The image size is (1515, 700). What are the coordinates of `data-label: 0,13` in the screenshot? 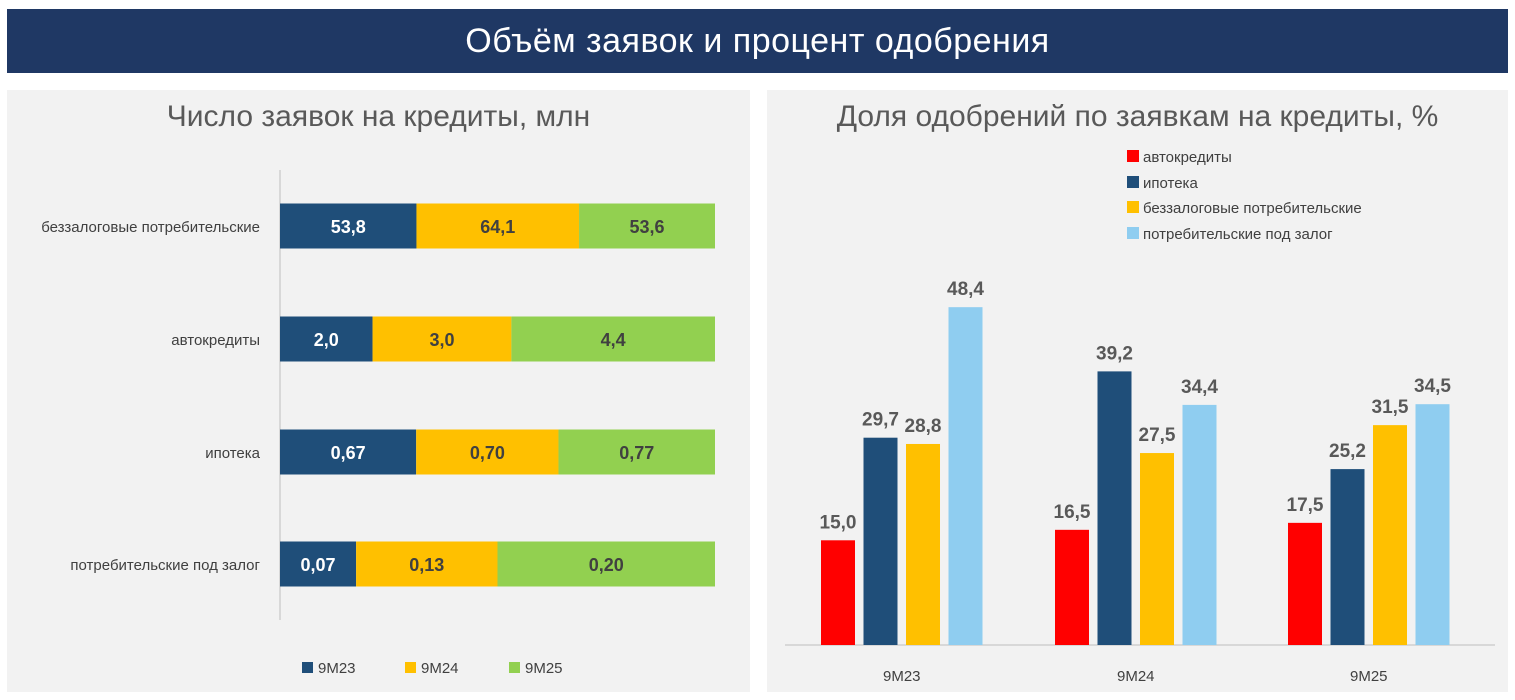 It's located at (426, 565).